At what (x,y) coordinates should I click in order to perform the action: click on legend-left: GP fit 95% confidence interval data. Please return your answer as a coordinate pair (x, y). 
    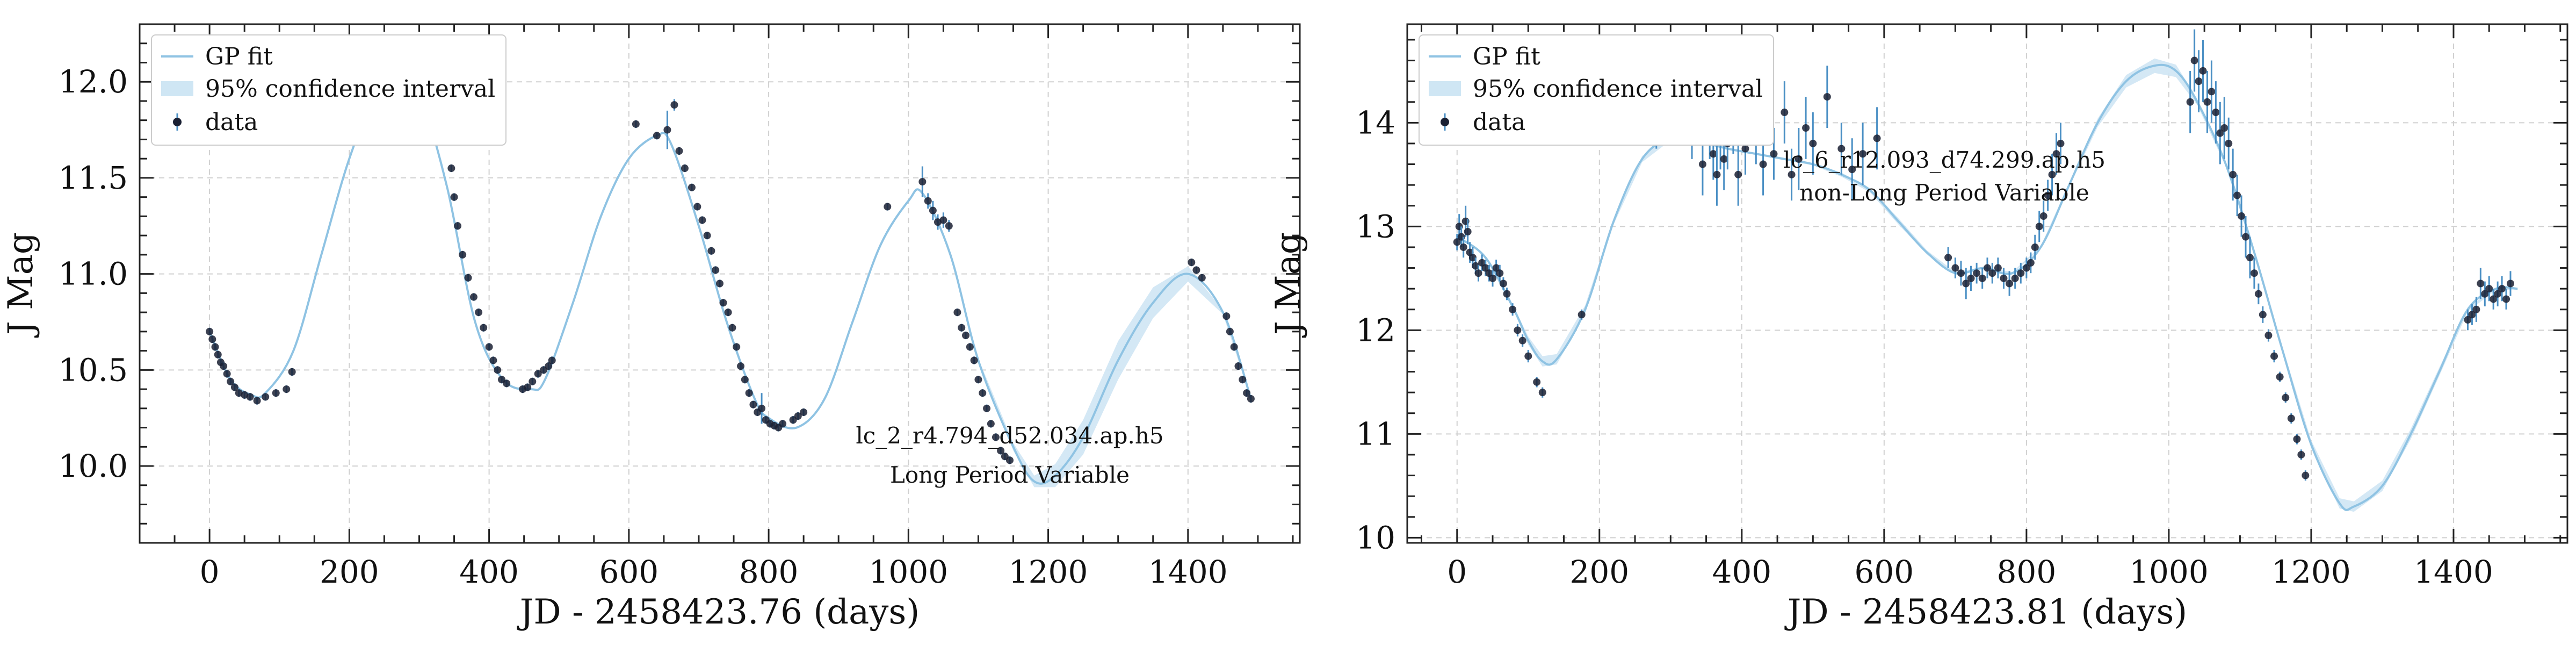
    Looking at the image, I should click on (328, 90).